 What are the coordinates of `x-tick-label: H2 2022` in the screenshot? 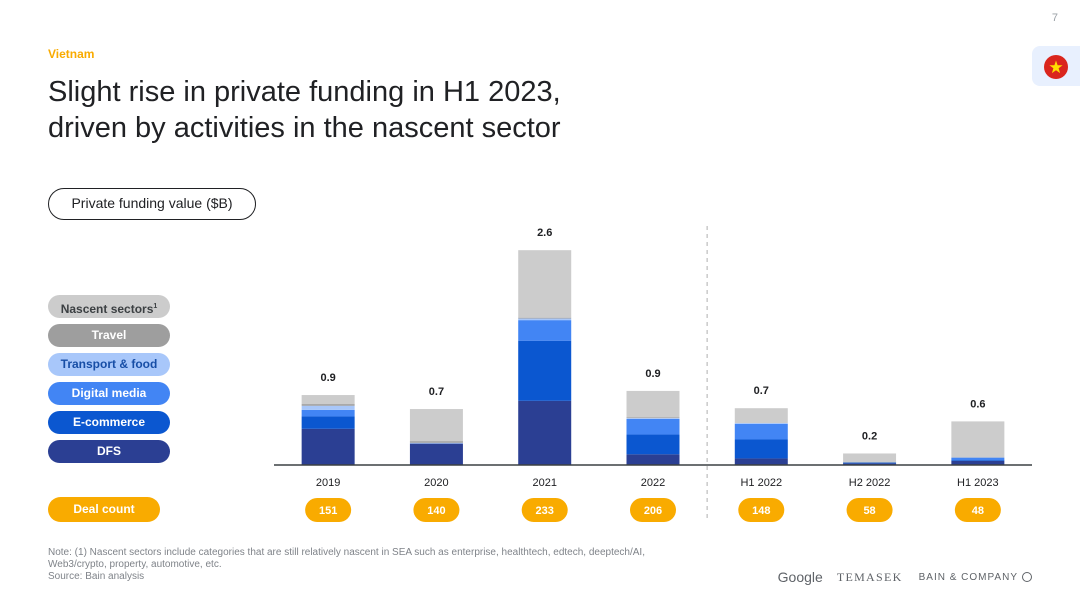 It's located at (870, 483).